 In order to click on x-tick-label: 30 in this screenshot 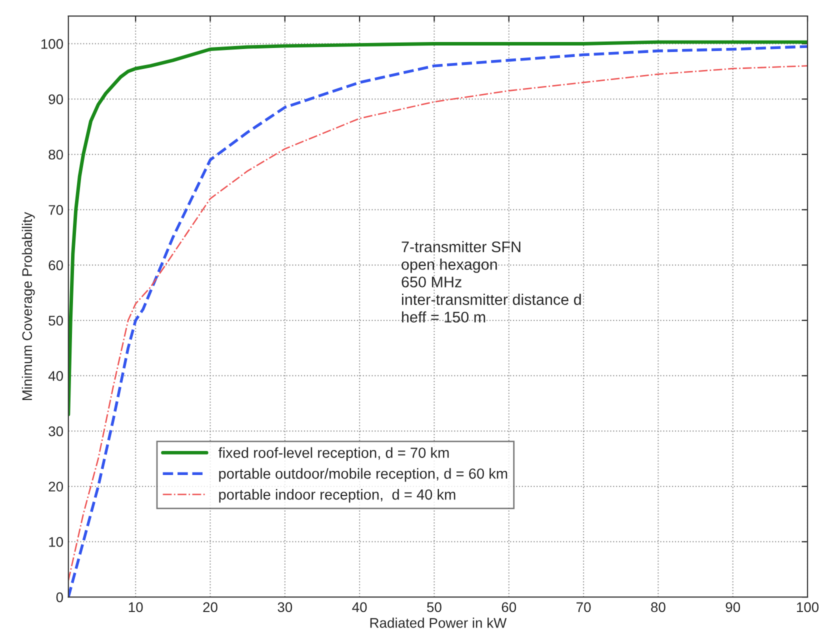, I will do `click(285, 607)`.